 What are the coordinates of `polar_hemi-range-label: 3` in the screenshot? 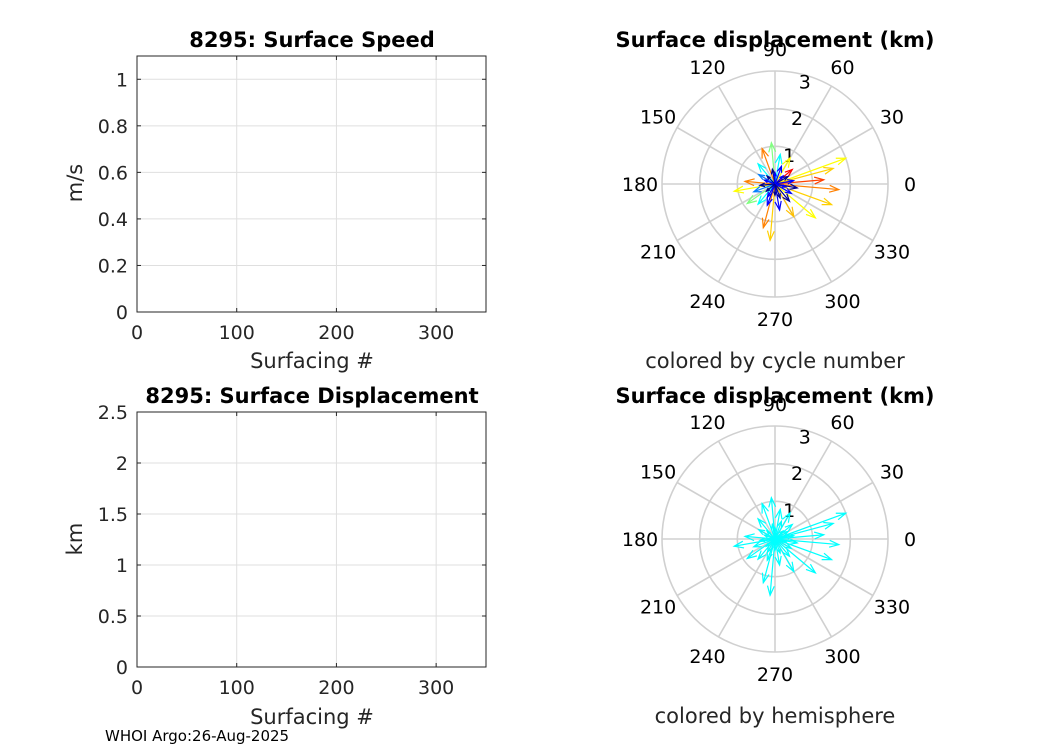 It's located at (805, 437).